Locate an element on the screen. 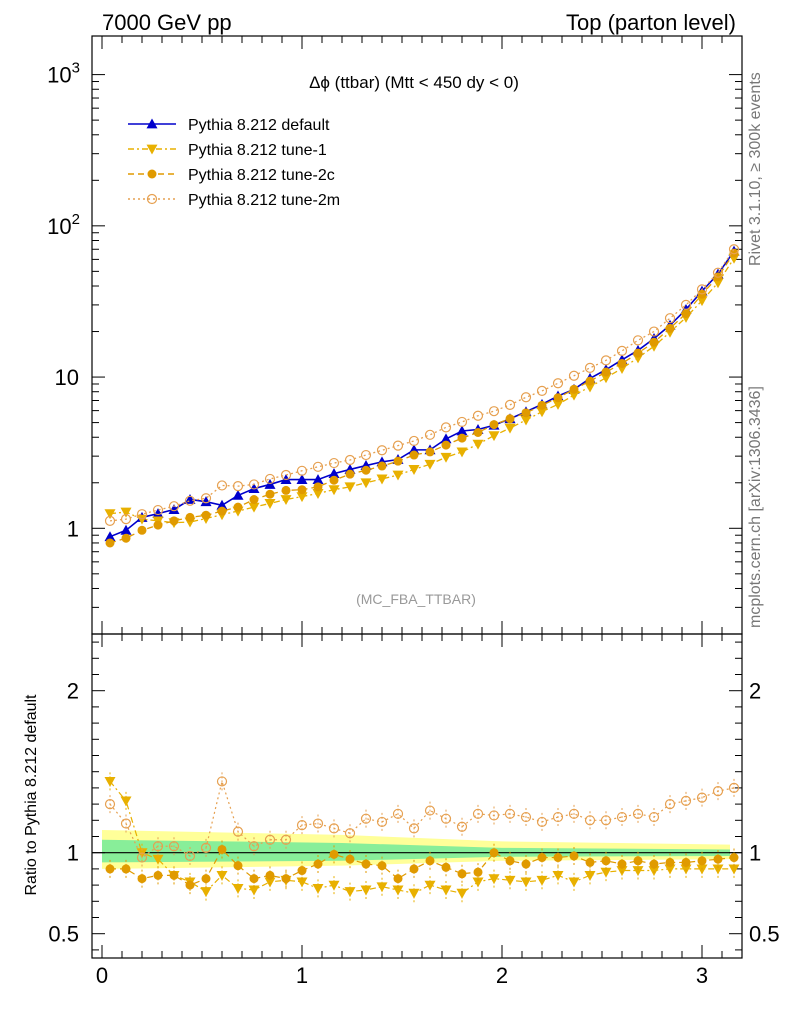  x-tick-label: 3 is located at coordinates (702, 975).